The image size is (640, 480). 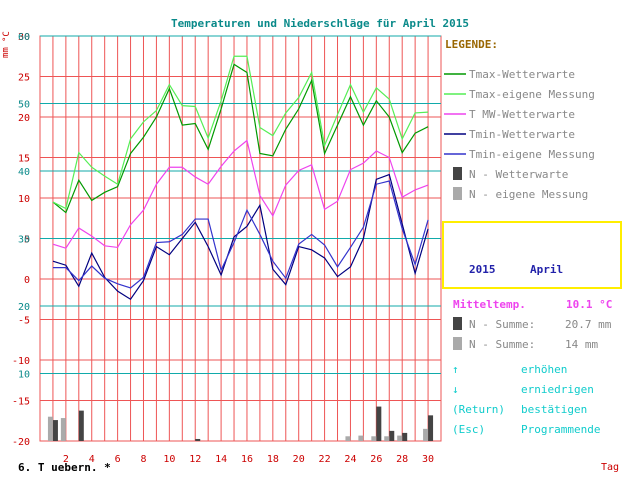 I want to click on x-tick-label: 6, so click(x=118, y=459).